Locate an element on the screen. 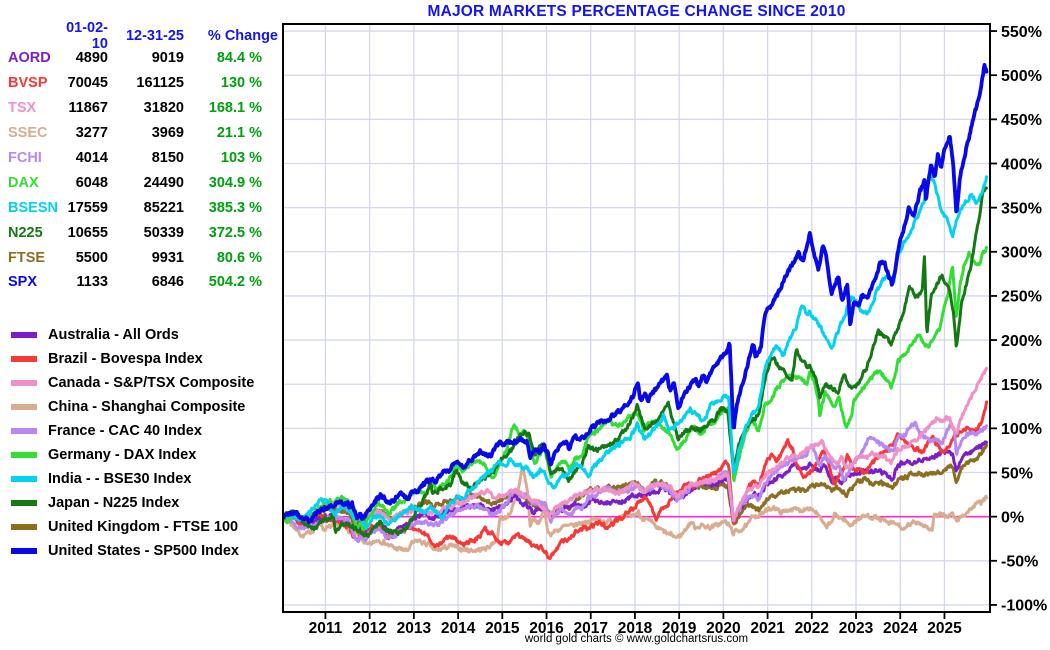 The image size is (1050, 650). pct-change-value: 80.6 % is located at coordinates (239, 257).